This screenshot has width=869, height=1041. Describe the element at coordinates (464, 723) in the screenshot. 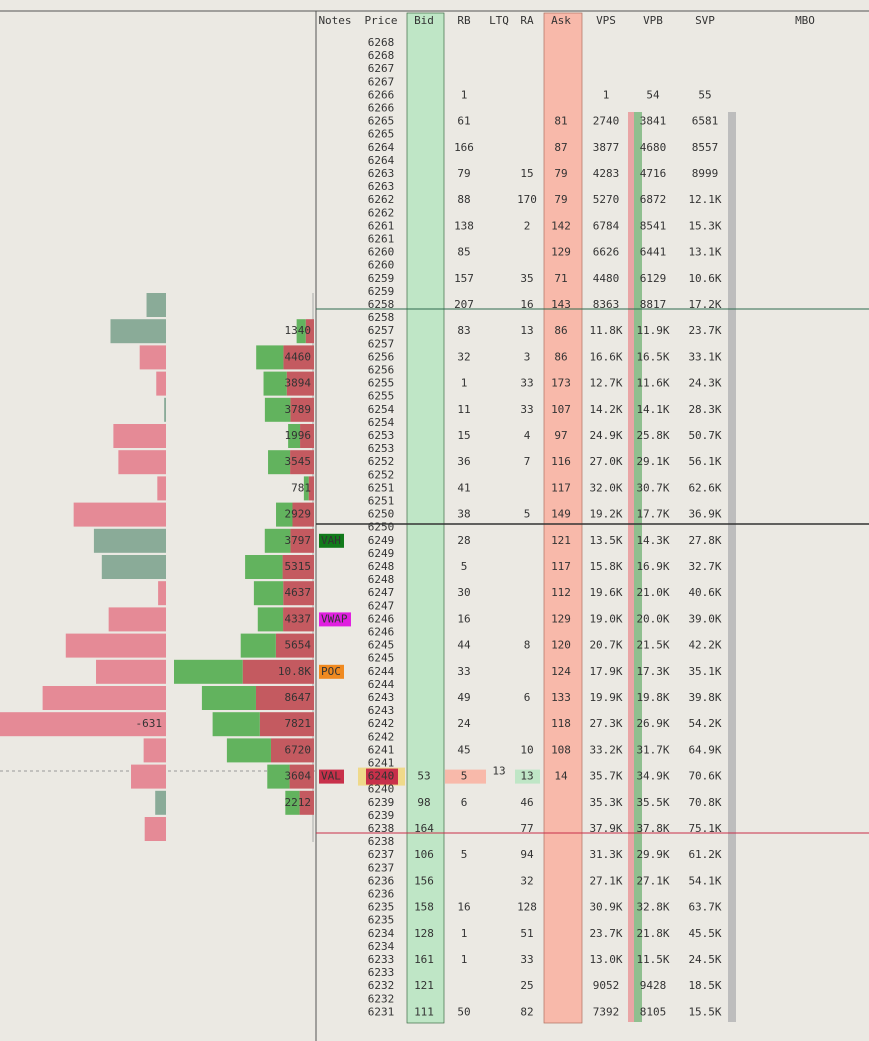

I see `cell-rb: 24` at that location.